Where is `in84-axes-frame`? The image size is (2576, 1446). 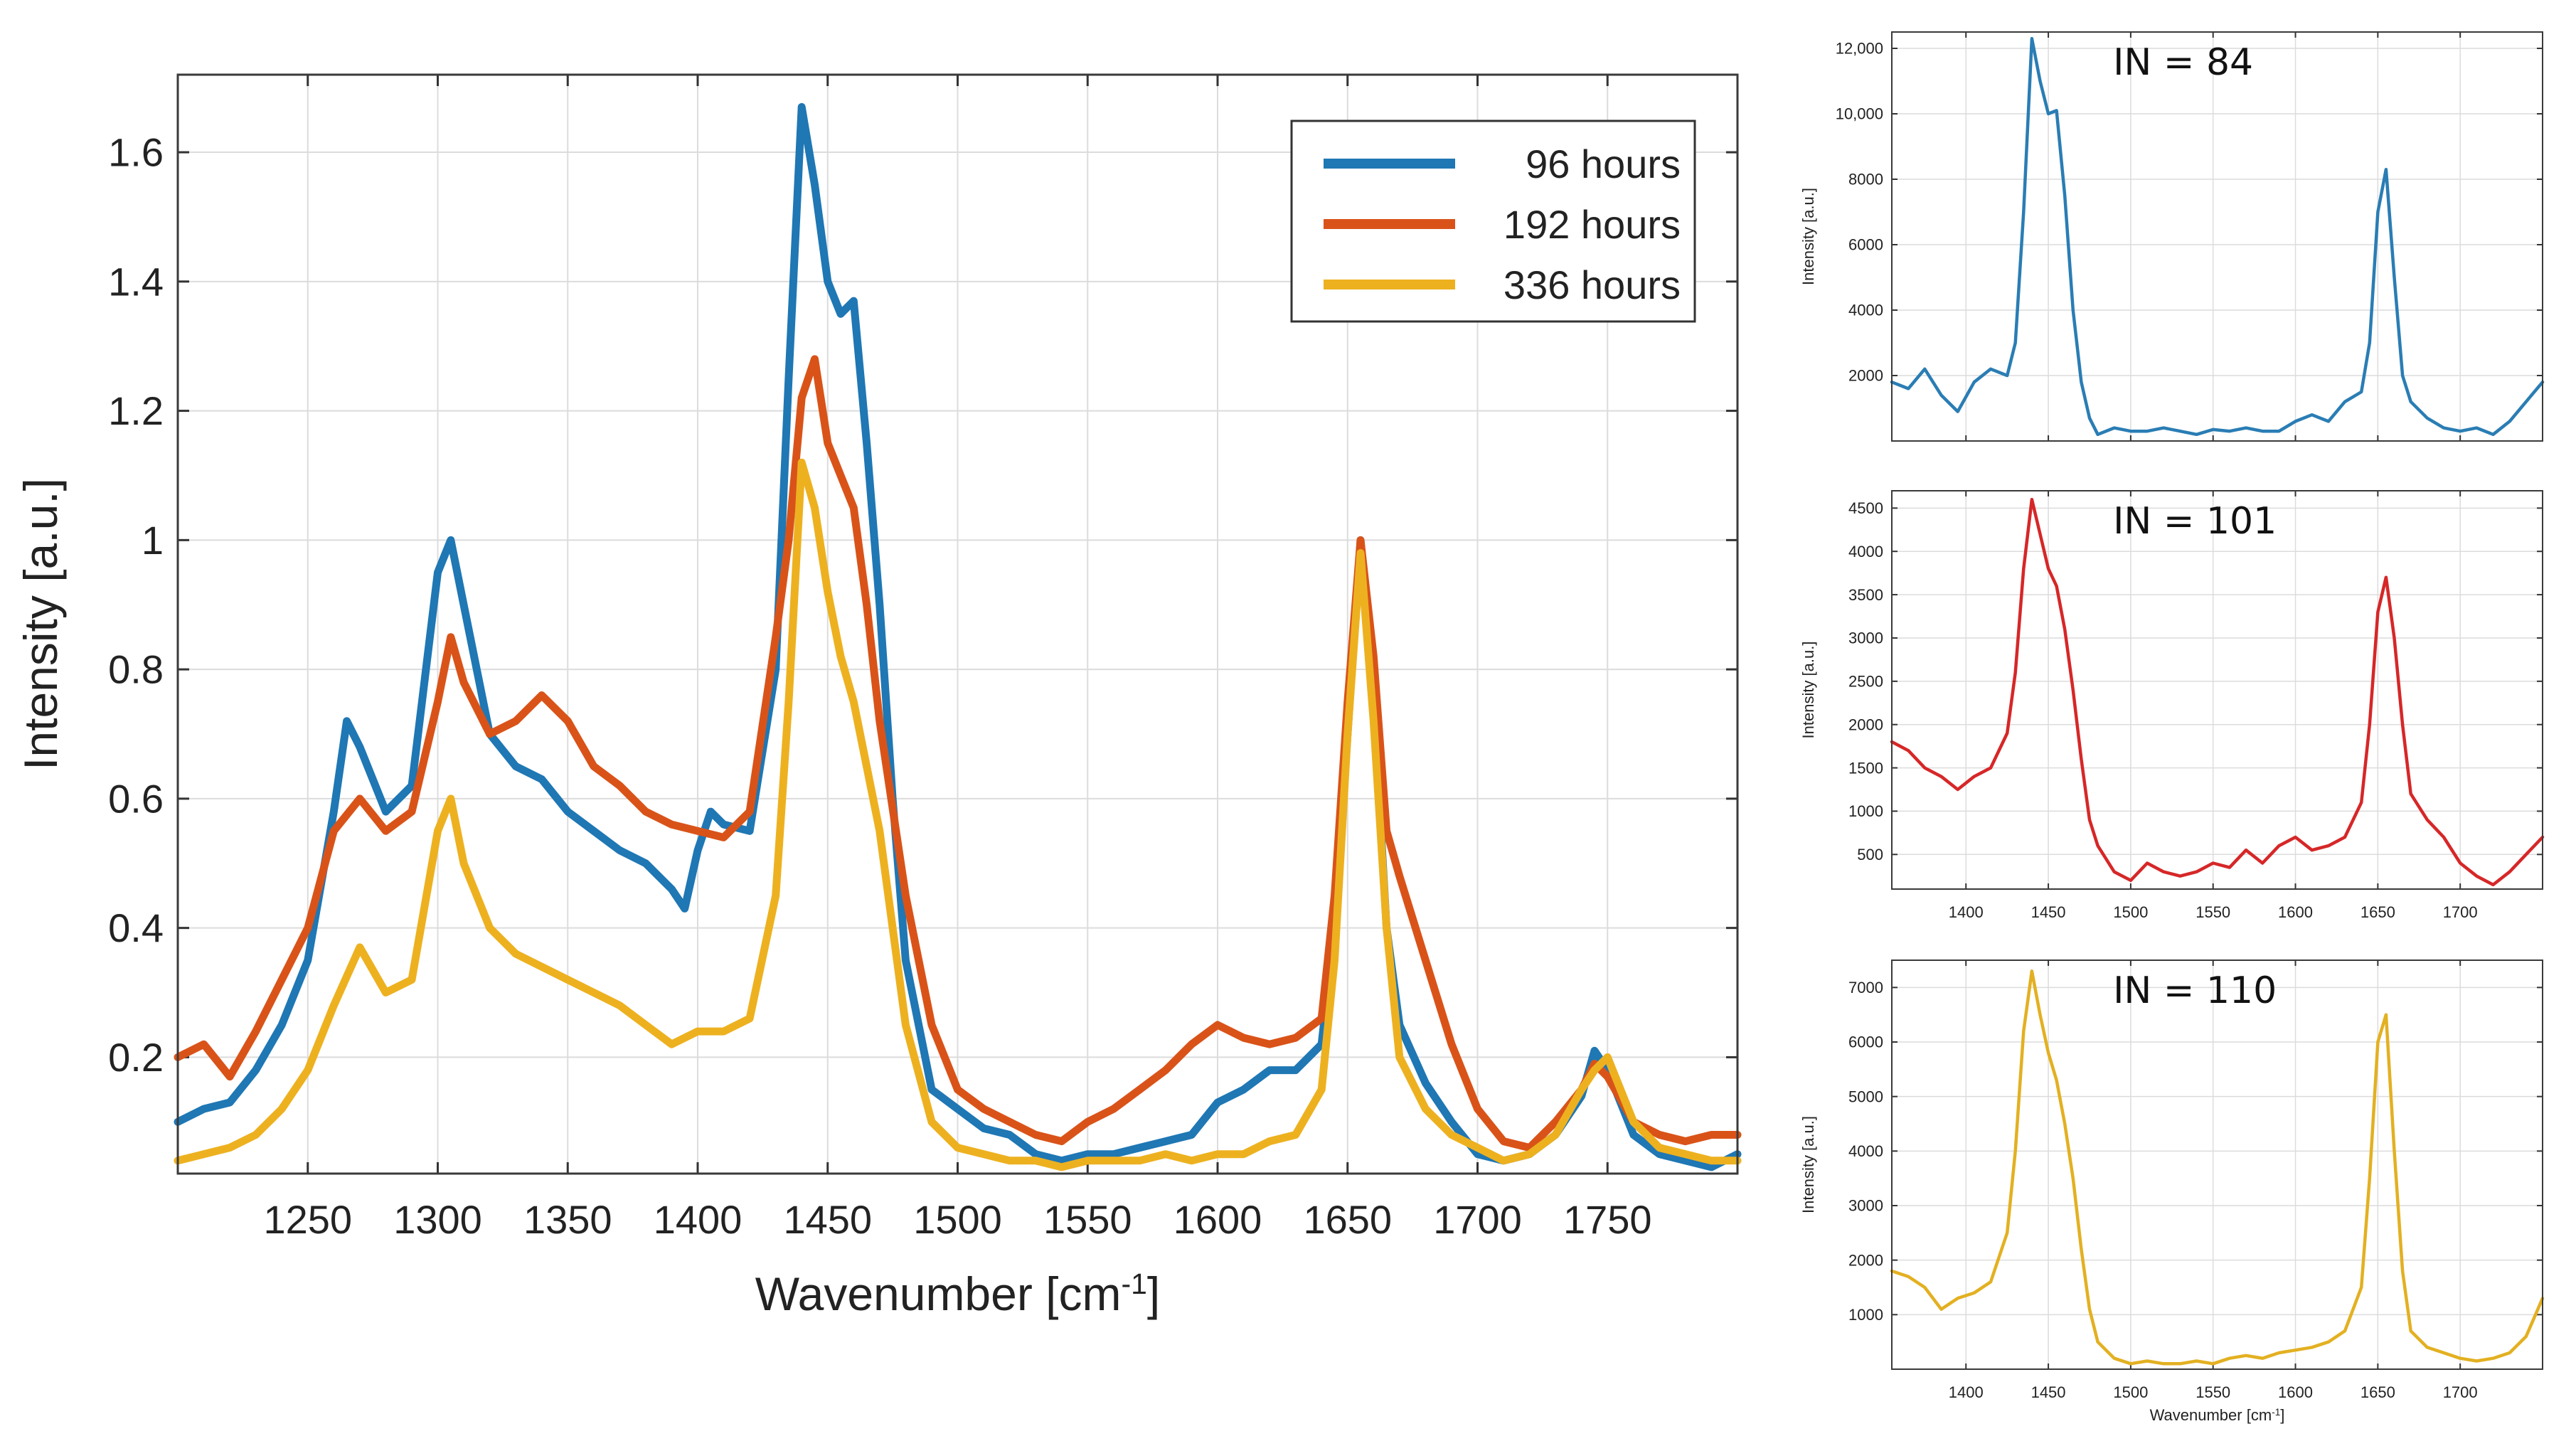 in84-axes-frame is located at coordinates (2217, 237).